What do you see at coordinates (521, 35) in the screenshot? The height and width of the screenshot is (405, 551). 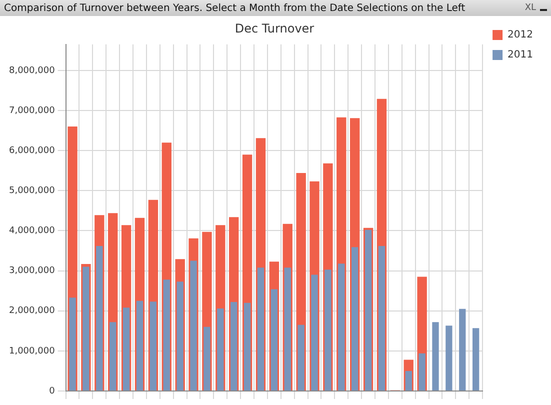 I see `legend-label: 2012` at bounding box center [521, 35].